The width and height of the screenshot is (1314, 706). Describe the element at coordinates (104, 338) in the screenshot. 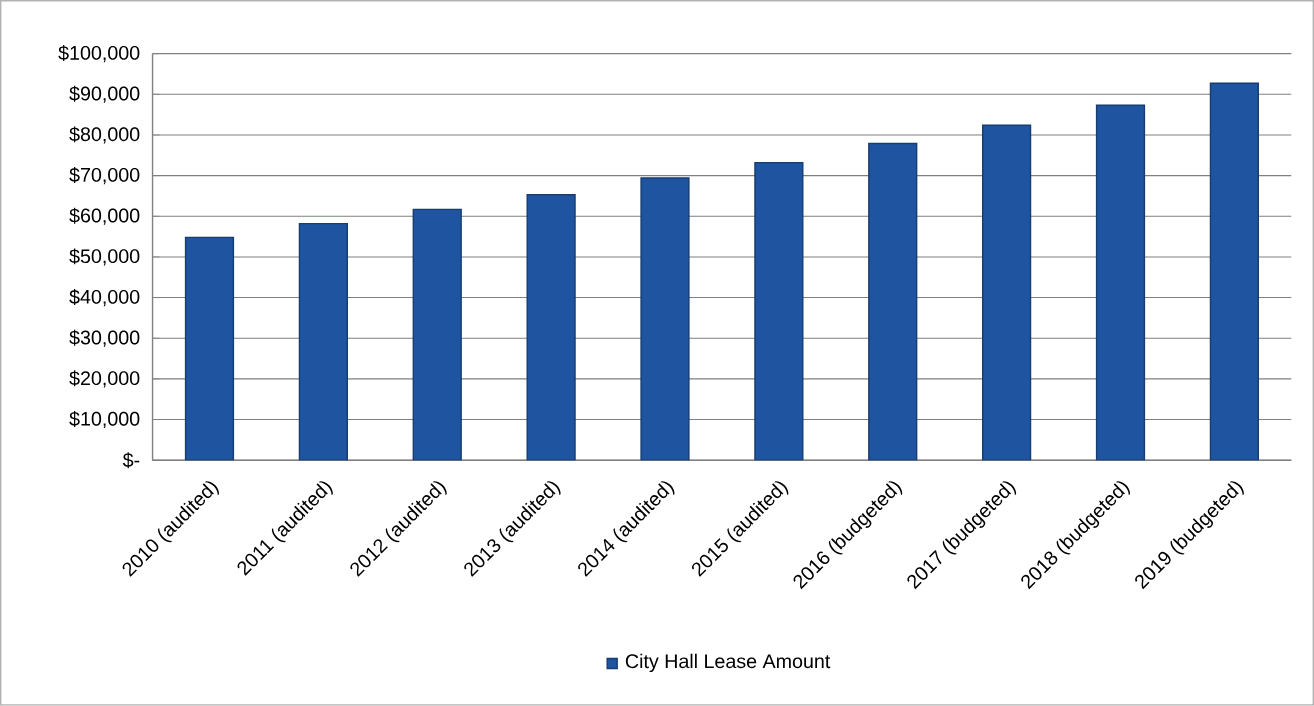

I see `y-tick-label: $30,000` at that location.